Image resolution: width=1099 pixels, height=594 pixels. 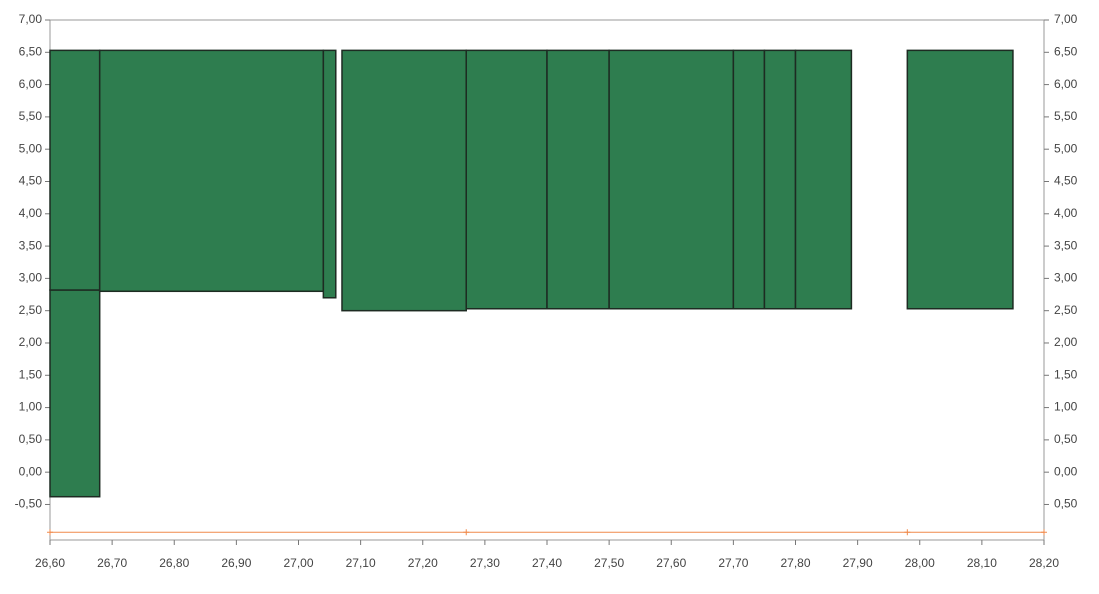 What do you see at coordinates (29, 504) in the screenshot?
I see `y-tick-label: -0,50` at bounding box center [29, 504].